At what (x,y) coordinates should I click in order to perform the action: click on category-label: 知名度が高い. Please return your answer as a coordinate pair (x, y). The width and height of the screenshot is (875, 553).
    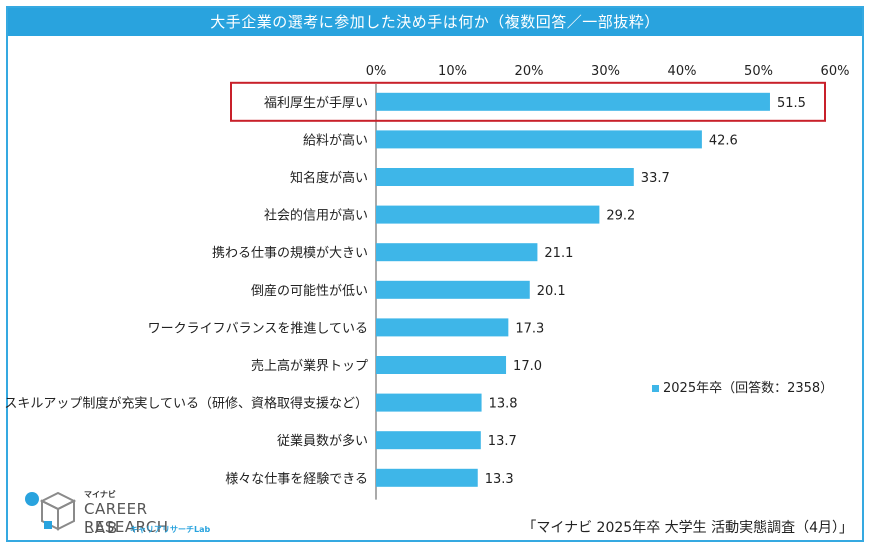
    Looking at the image, I should click on (329, 178).